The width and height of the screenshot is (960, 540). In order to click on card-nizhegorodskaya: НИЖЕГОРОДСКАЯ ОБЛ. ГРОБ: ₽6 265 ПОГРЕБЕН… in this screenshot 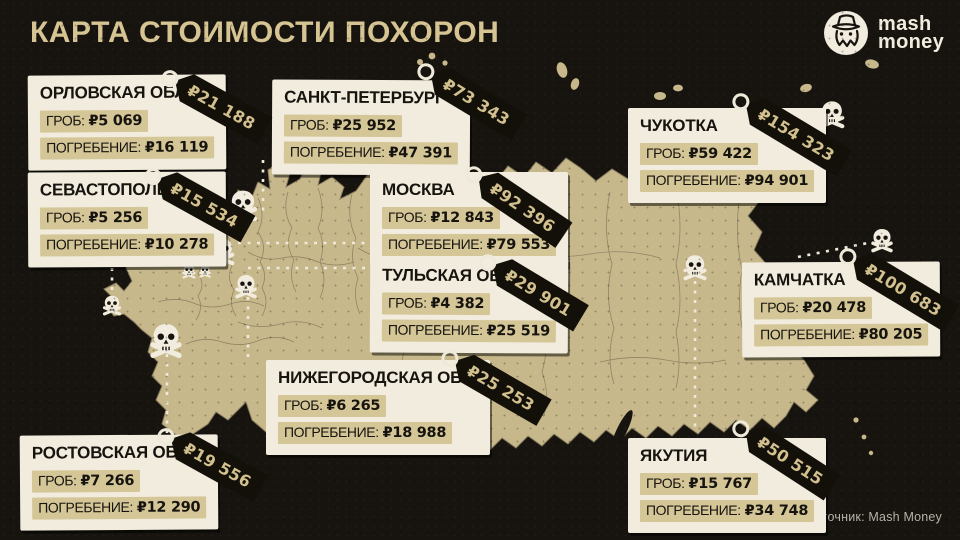, I will do `click(378, 407)`.